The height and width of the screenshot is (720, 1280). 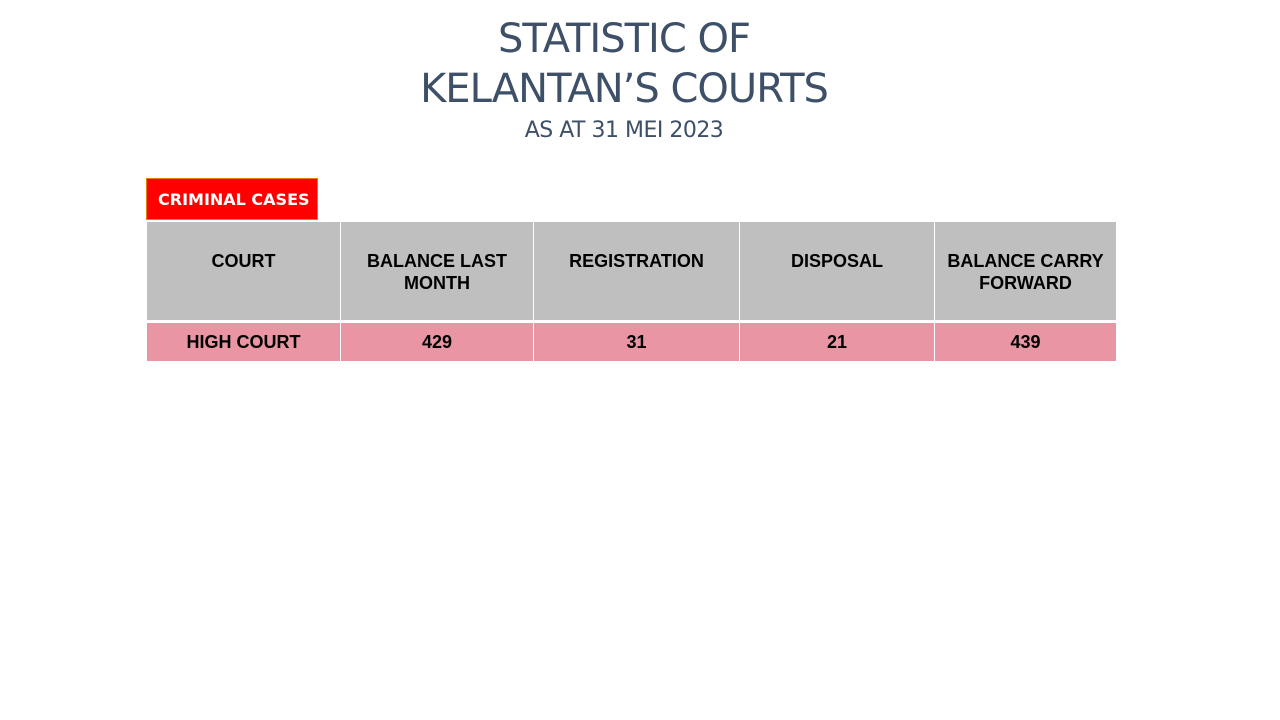 What do you see at coordinates (437, 271) in the screenshot?
I see `column-header-balance-last-month: BALANCE LAST MONTH` at bounding box center [437, 271].